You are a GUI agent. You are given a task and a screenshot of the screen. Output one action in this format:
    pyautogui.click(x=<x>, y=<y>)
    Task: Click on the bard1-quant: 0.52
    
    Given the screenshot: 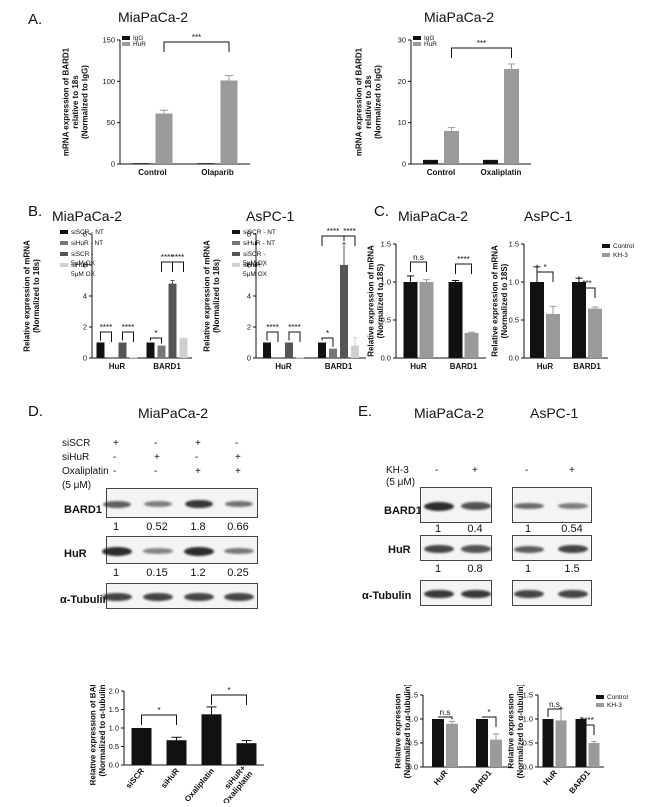 What is the action you would take?
    pyautogui.click(x=157, y=527)
    